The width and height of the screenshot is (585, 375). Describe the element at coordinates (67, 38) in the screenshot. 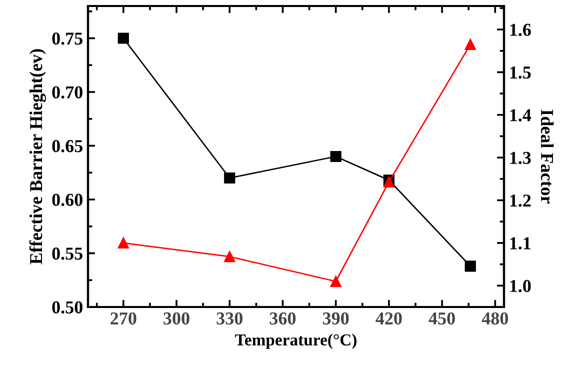

I see `y-tick-label: 0.75` at that location.